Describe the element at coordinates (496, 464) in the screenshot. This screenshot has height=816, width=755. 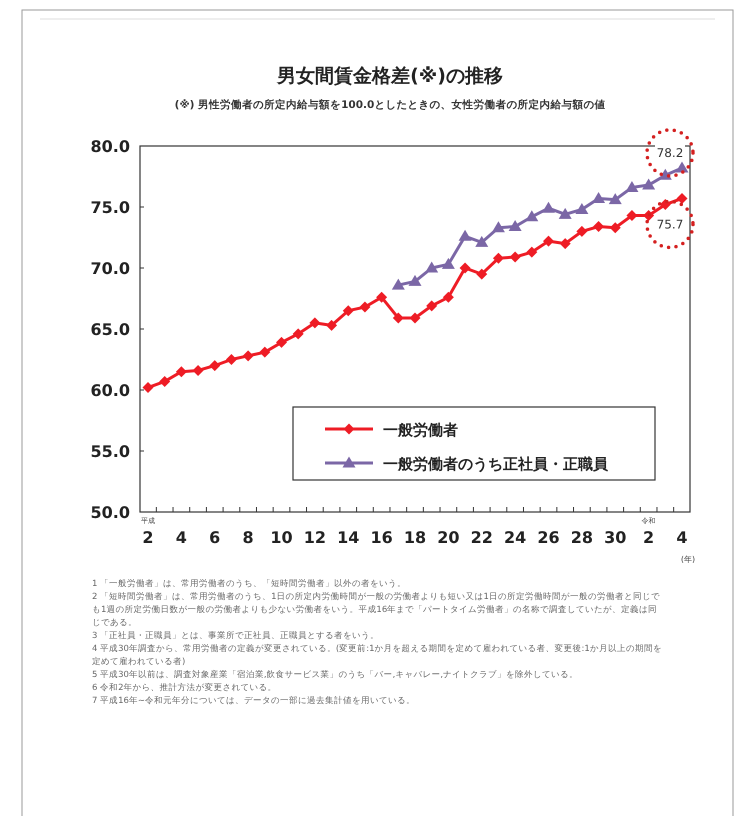
I see `legend-label: 一般労働者のうち正社員・正職員` at that location.